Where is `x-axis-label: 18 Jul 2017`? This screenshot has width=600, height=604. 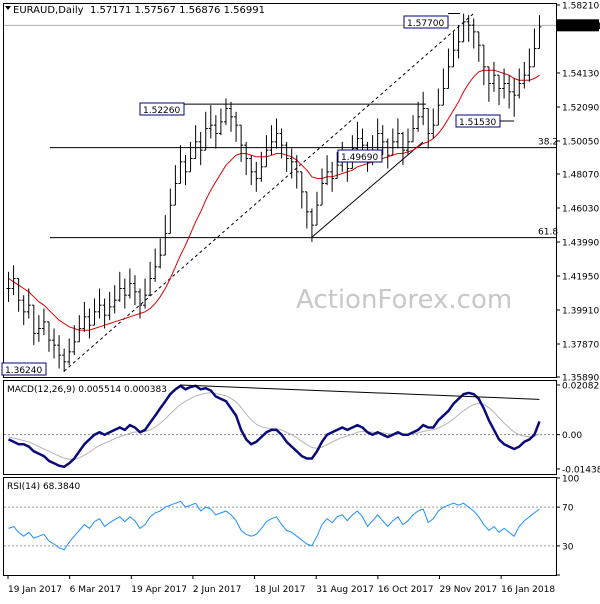 x-axis-label: 18 Jul 2017 is located at coordinates (280, 590).